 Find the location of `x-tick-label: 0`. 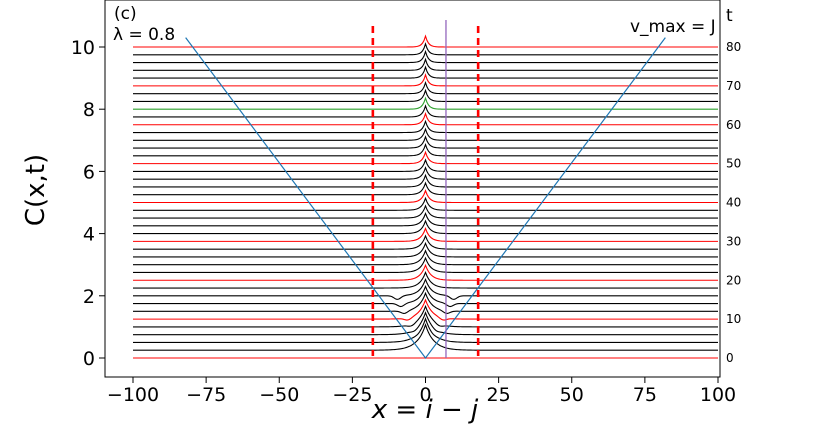

x-tick-label: 0 is located at coordinates (425, 395).